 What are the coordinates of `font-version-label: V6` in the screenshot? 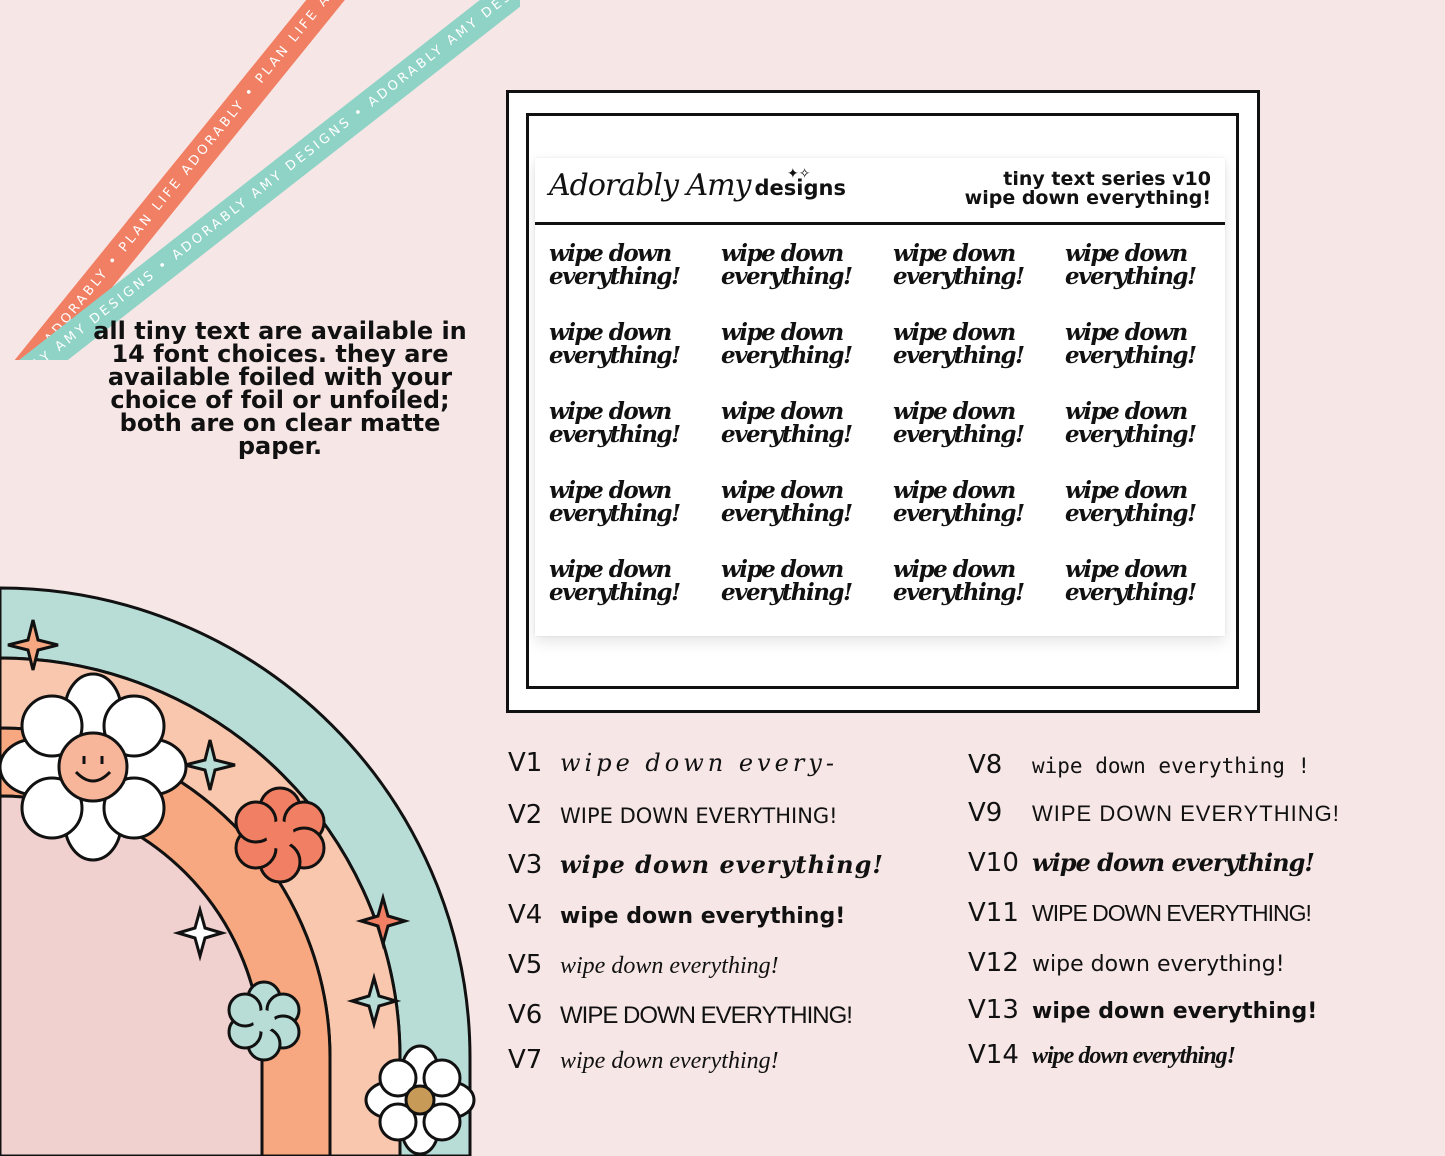 It's located at (525, 1015).